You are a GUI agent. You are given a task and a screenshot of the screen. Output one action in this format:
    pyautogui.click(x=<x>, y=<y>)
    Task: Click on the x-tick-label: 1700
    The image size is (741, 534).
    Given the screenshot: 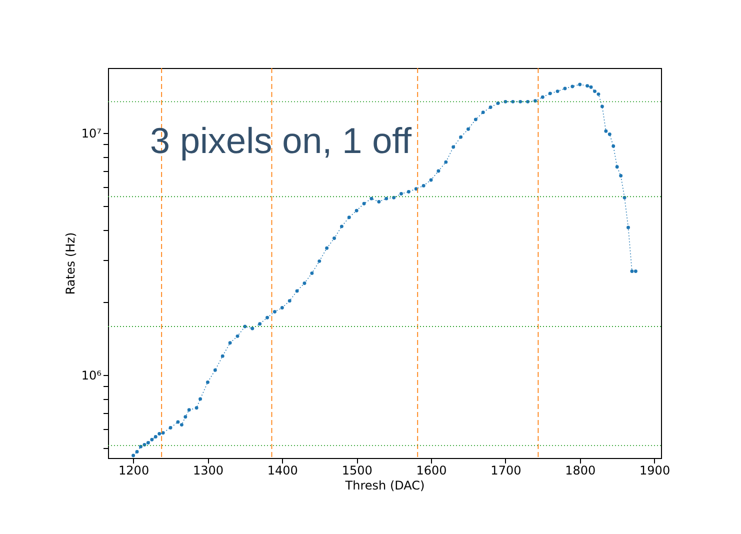 What is the action you would take?
    pyautogui.click(x=506, y=471)
    